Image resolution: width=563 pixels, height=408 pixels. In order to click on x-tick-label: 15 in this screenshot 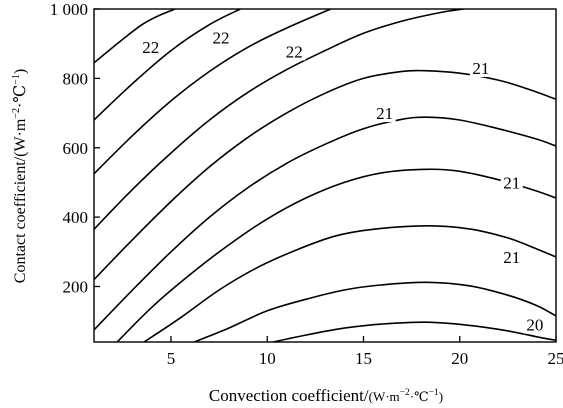, I will do `click(363, 358)`.